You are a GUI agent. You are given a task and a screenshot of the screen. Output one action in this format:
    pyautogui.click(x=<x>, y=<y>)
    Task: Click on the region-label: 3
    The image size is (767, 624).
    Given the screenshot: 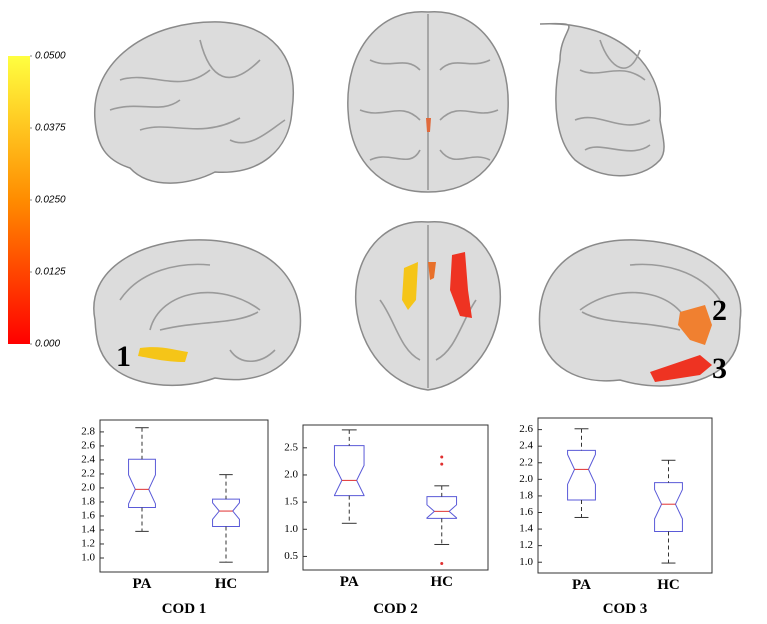 What is the action you would take?
    pyautogui.click(x=719, y=368)
    